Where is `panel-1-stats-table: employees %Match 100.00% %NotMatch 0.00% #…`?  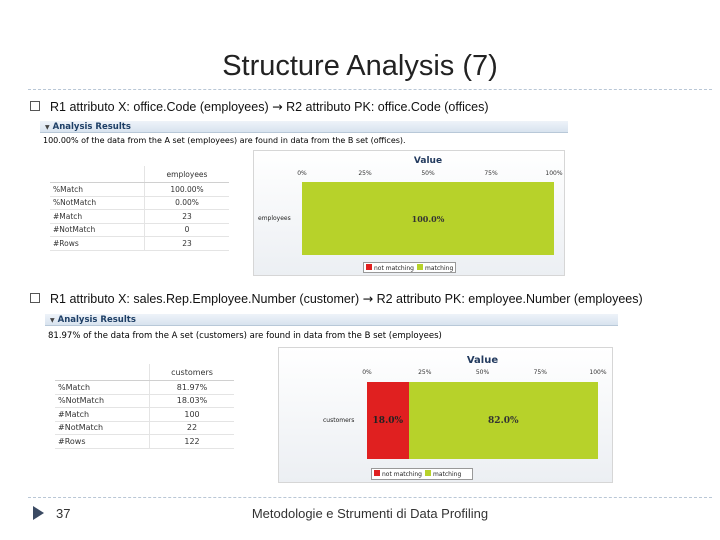
panel-1-stats-table: employees %Match 100.00% %NotMatch 0.00% #… is located at coordinates (139, 208).